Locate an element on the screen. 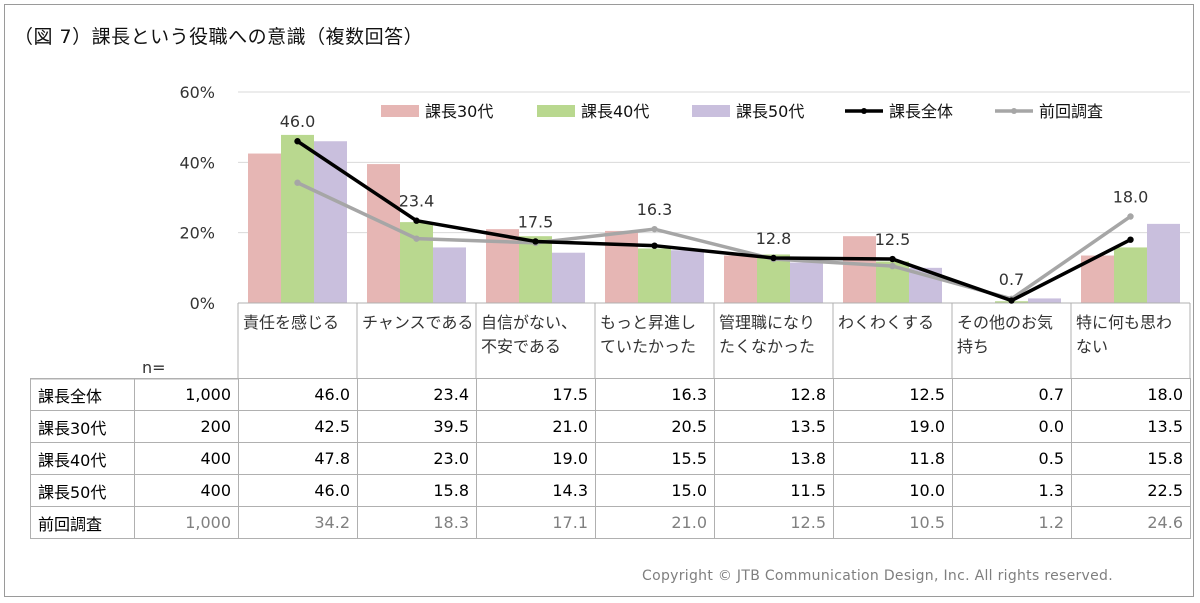 The width and height of the screenshot is (1200, 603). value-cell: 34.2 is located at coordinates (298, 522).